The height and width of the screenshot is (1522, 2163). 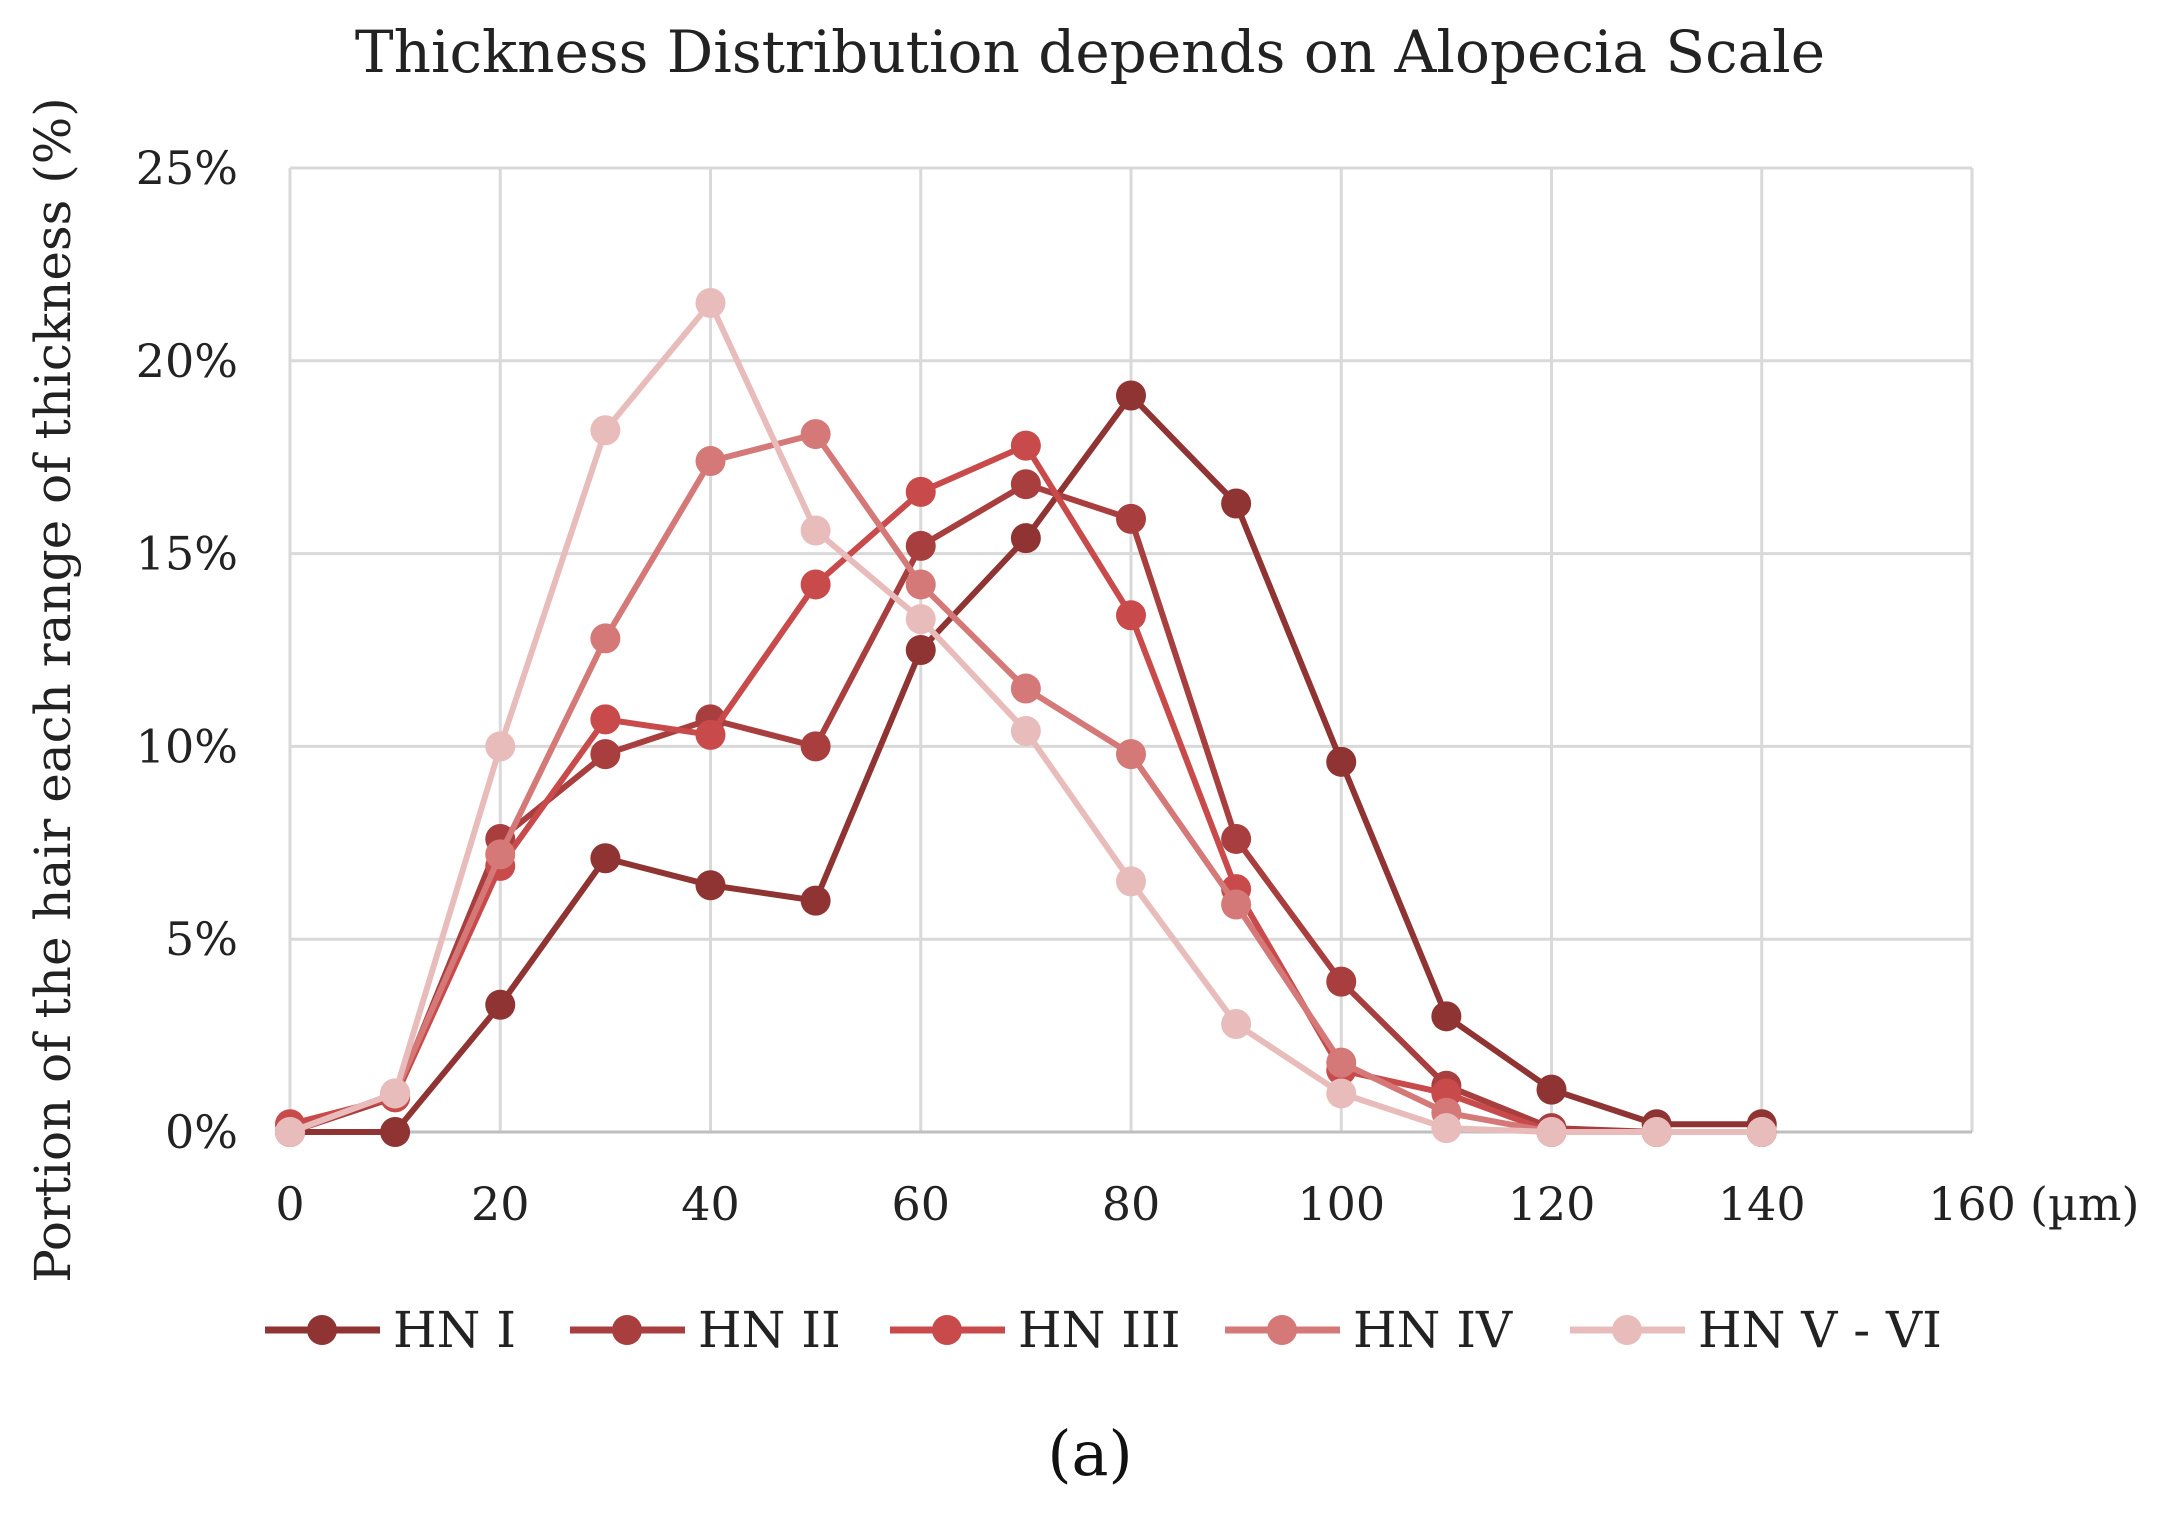 I want to click on panel-label: (a), so click(x=1089, y=1453).